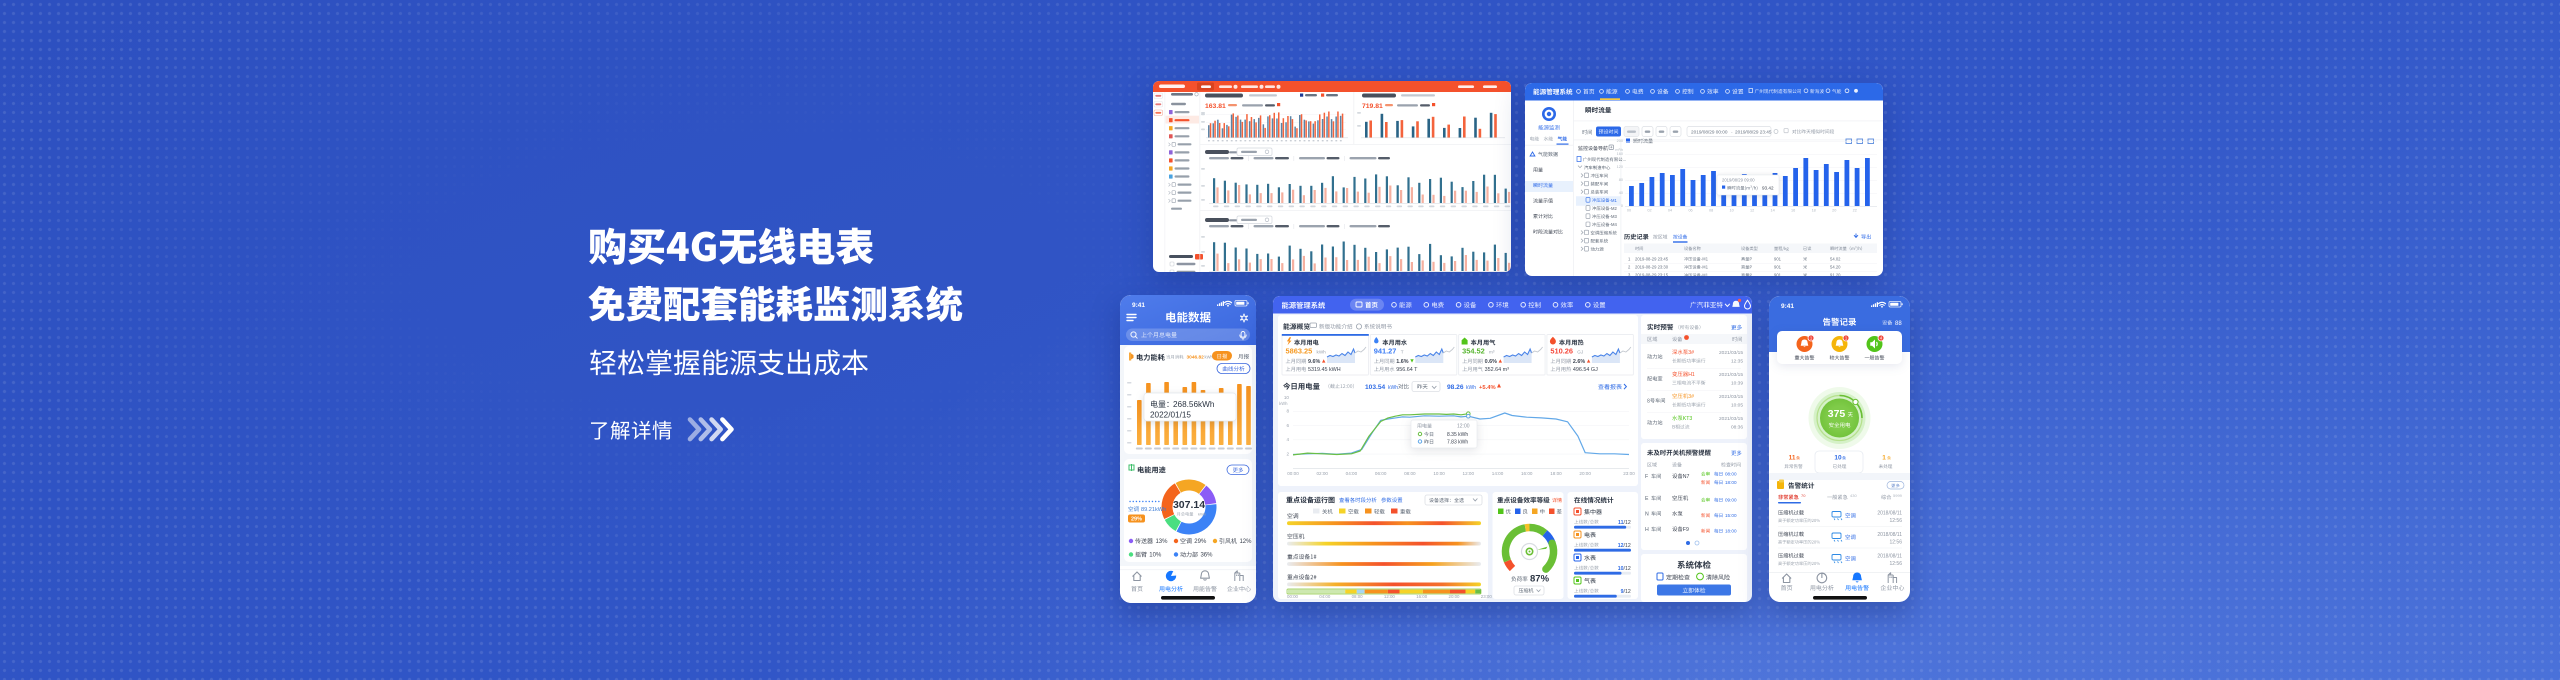 The image size is (2560, 680). What do you see at coordinates (1620, 154) in the screenshot?
I see `svg-text: 160` at bounding box center [1620, 154].